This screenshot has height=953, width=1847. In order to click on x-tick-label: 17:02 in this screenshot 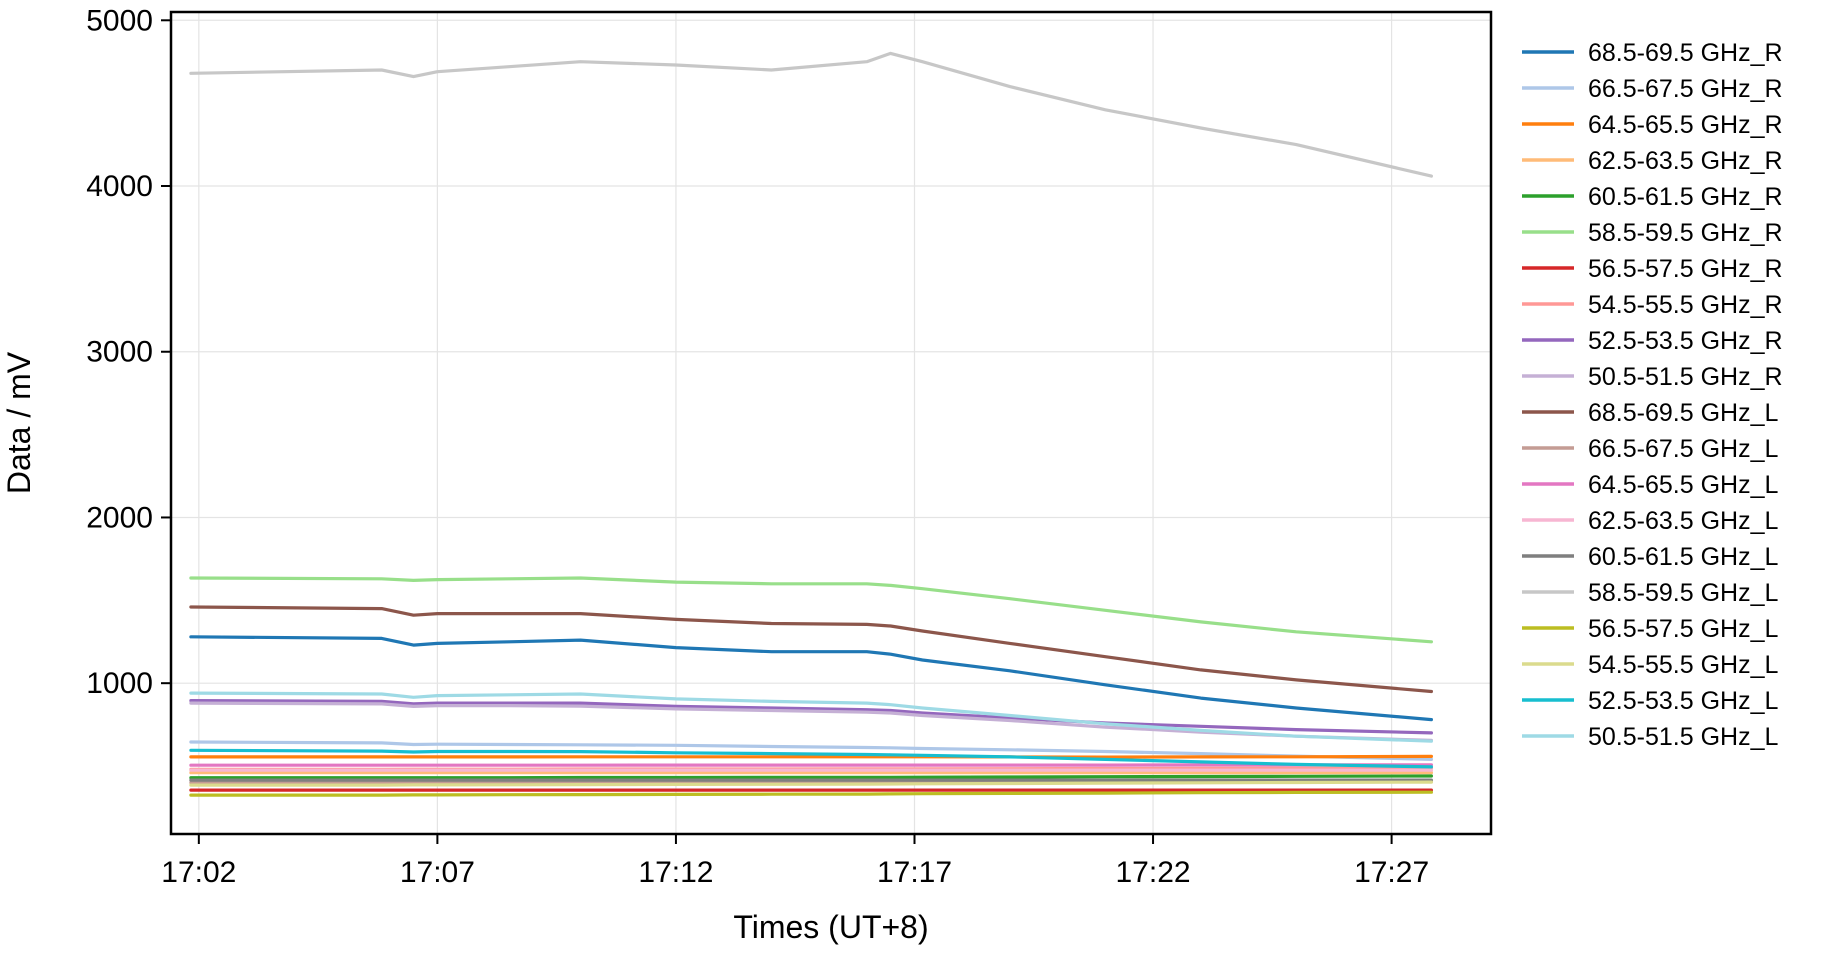, I will do `click(198, 872)`.